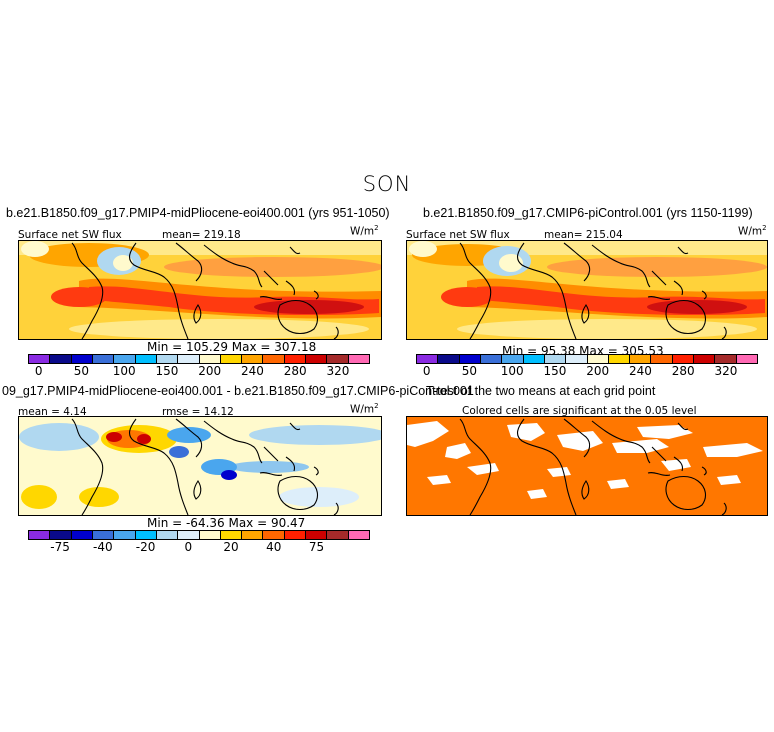 The width and height of the screenshot is (774, 732). I want to click on panel3-colorbar, so click(199, 535).